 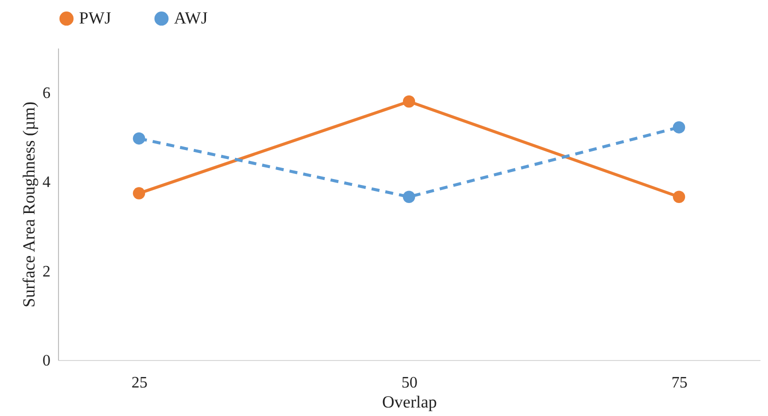 What do you see at coordinates (46, 93) in the screenshot?
I see `y-tick-label: 6` at bounding box center [46, 93].